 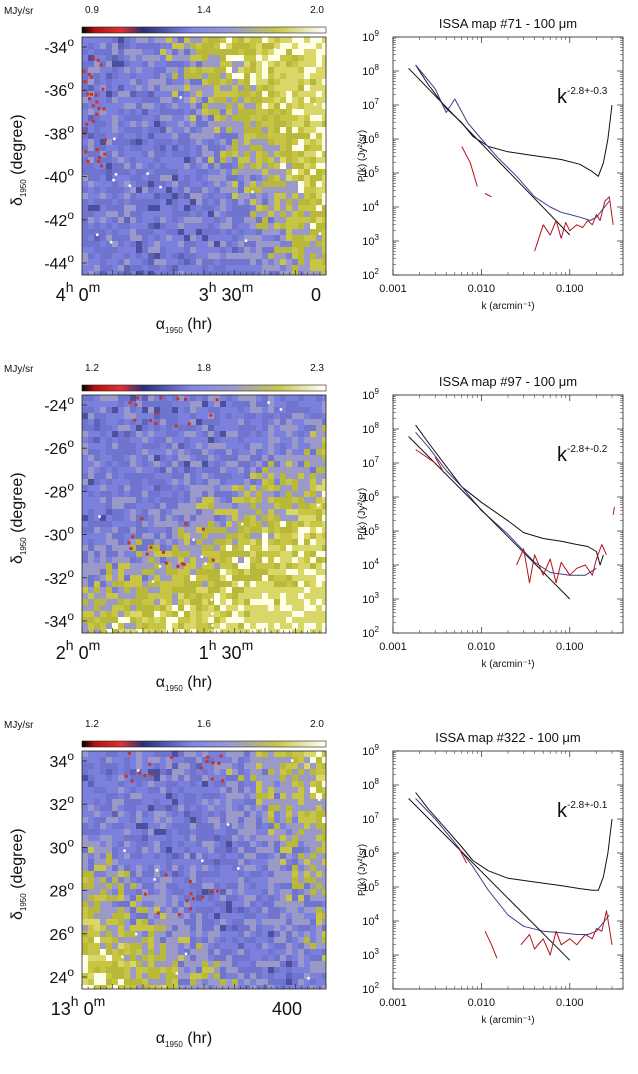 I want to click on y-tick-value: -28, so click(x=55, y=492).